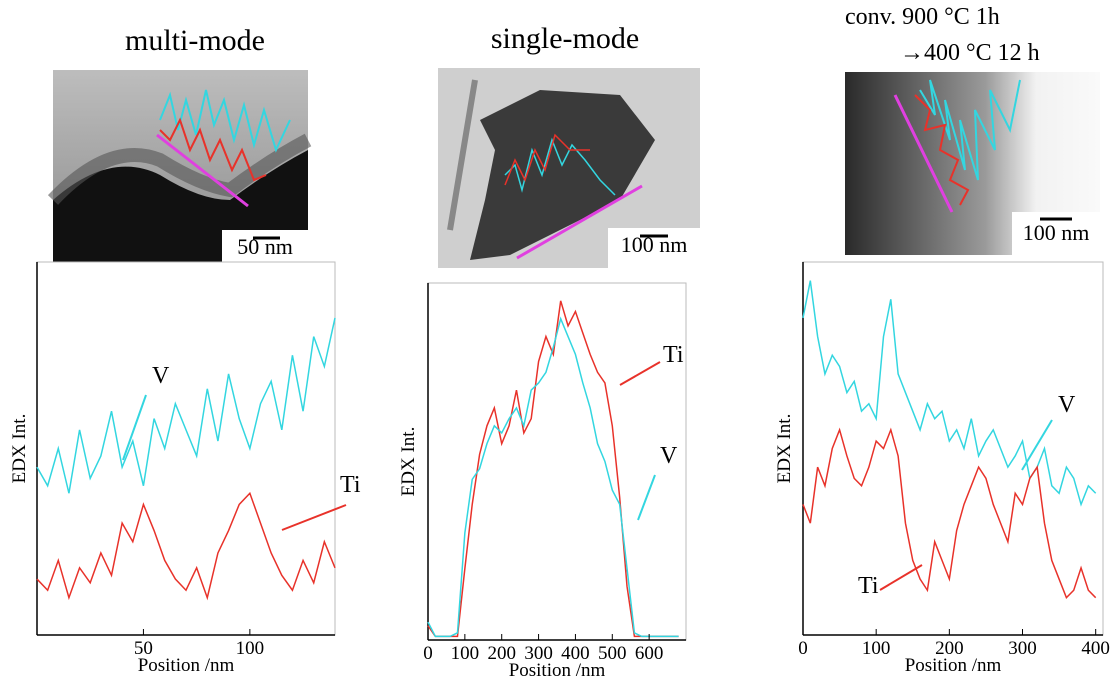  I want to click on chart-subtitle: →400 °C 12 h, so click(970, 53).